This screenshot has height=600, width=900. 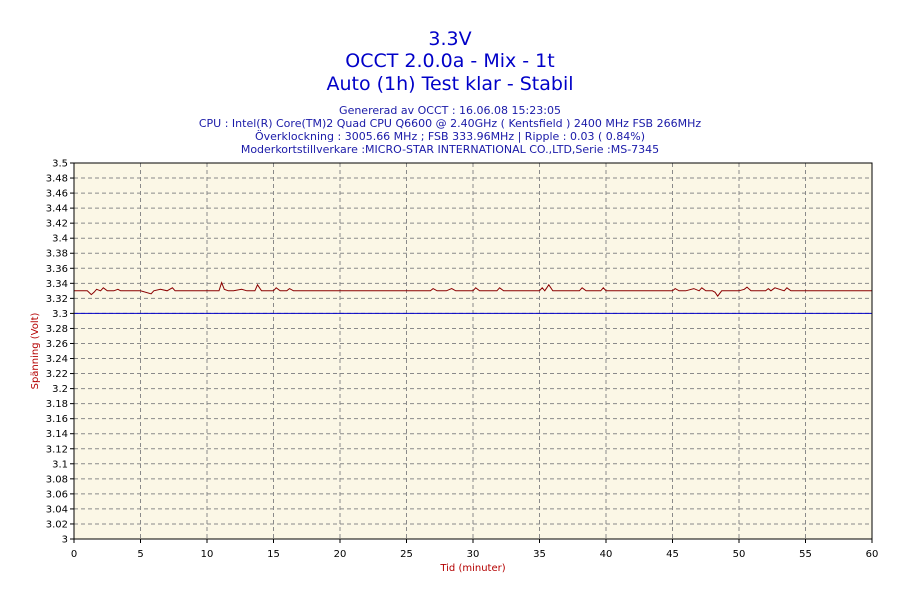 I want to click on y-tick-label: 3.04, so click(x=57, y=509).